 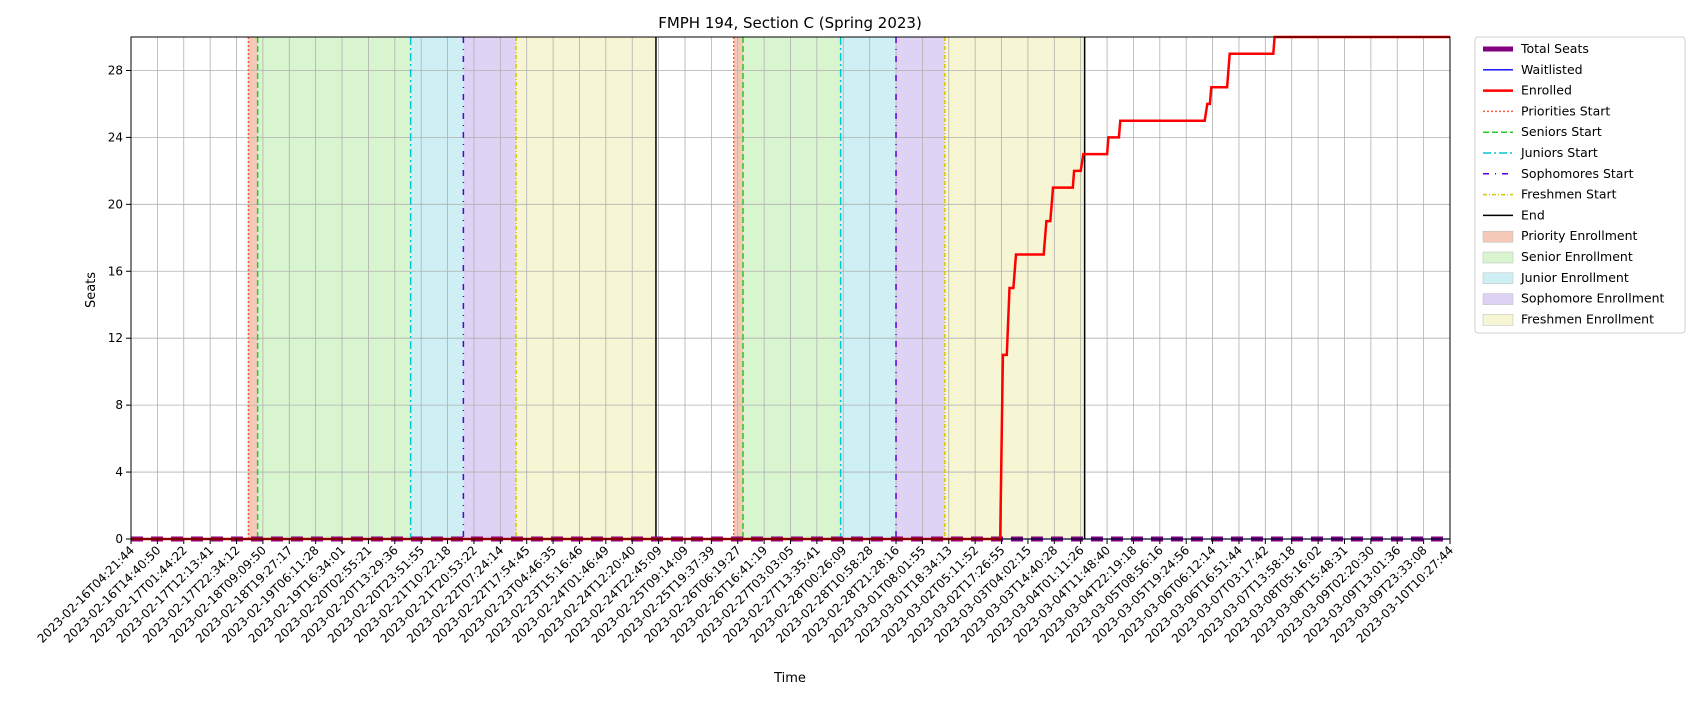 I want to click on y-axis-label: Seats, so click(x=91, y=290).